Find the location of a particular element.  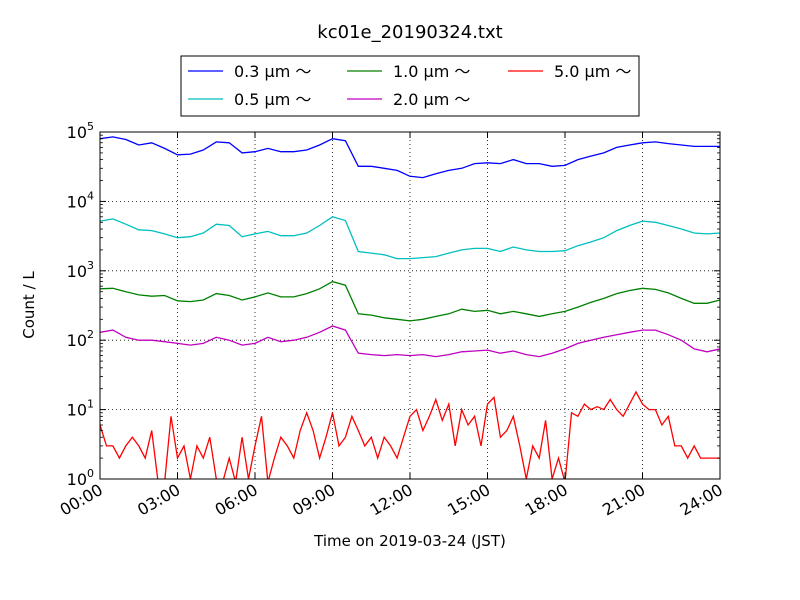

y-tick-exponent: 5 is located at coordinates (90, 126).